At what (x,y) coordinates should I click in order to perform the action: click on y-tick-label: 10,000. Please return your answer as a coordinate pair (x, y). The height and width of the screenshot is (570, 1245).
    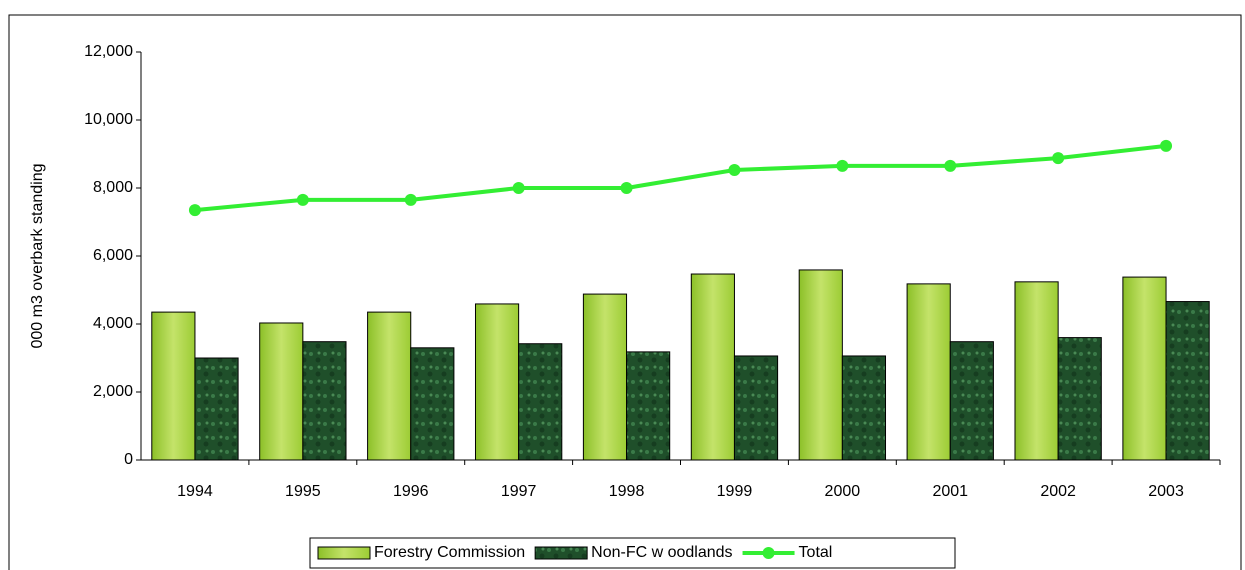
    Looking at the image, I should click on (108, 119).